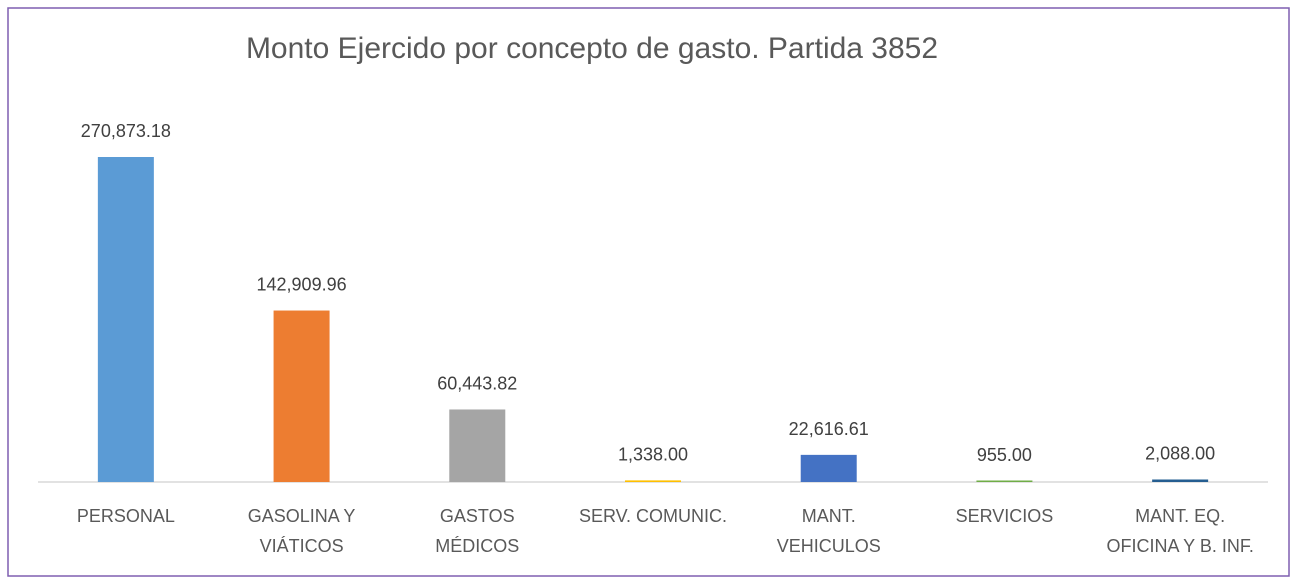 The width and height of the screenshot is (1297, 585). I want to click on x-tick-label: MANT. EQ. OFICINA Y B. INF., so click(1179, 531).